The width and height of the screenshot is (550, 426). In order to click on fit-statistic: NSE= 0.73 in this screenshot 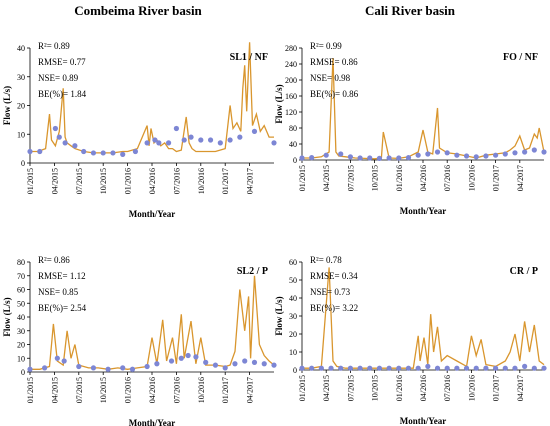, I will do `click(330, 292)`.